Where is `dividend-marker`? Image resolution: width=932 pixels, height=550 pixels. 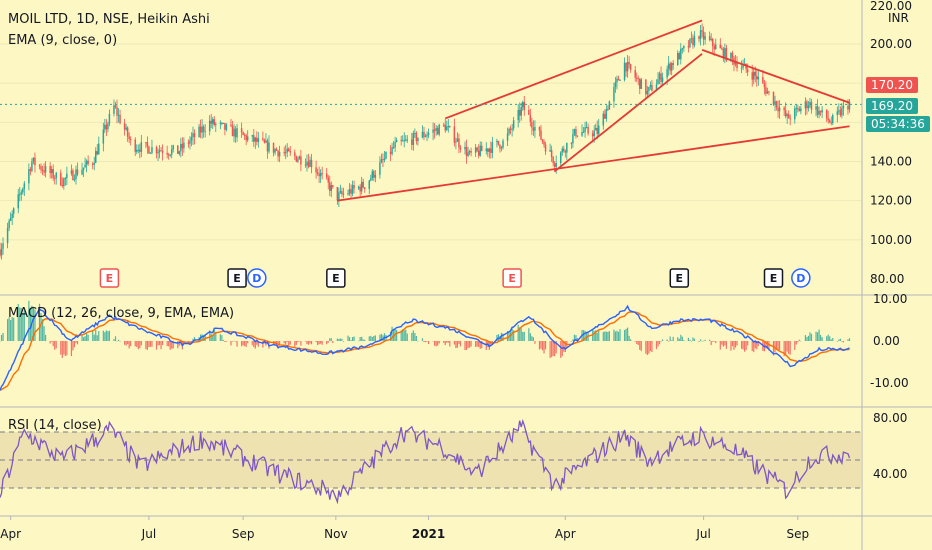
dividend-marker is located at coordinates (801, 278).